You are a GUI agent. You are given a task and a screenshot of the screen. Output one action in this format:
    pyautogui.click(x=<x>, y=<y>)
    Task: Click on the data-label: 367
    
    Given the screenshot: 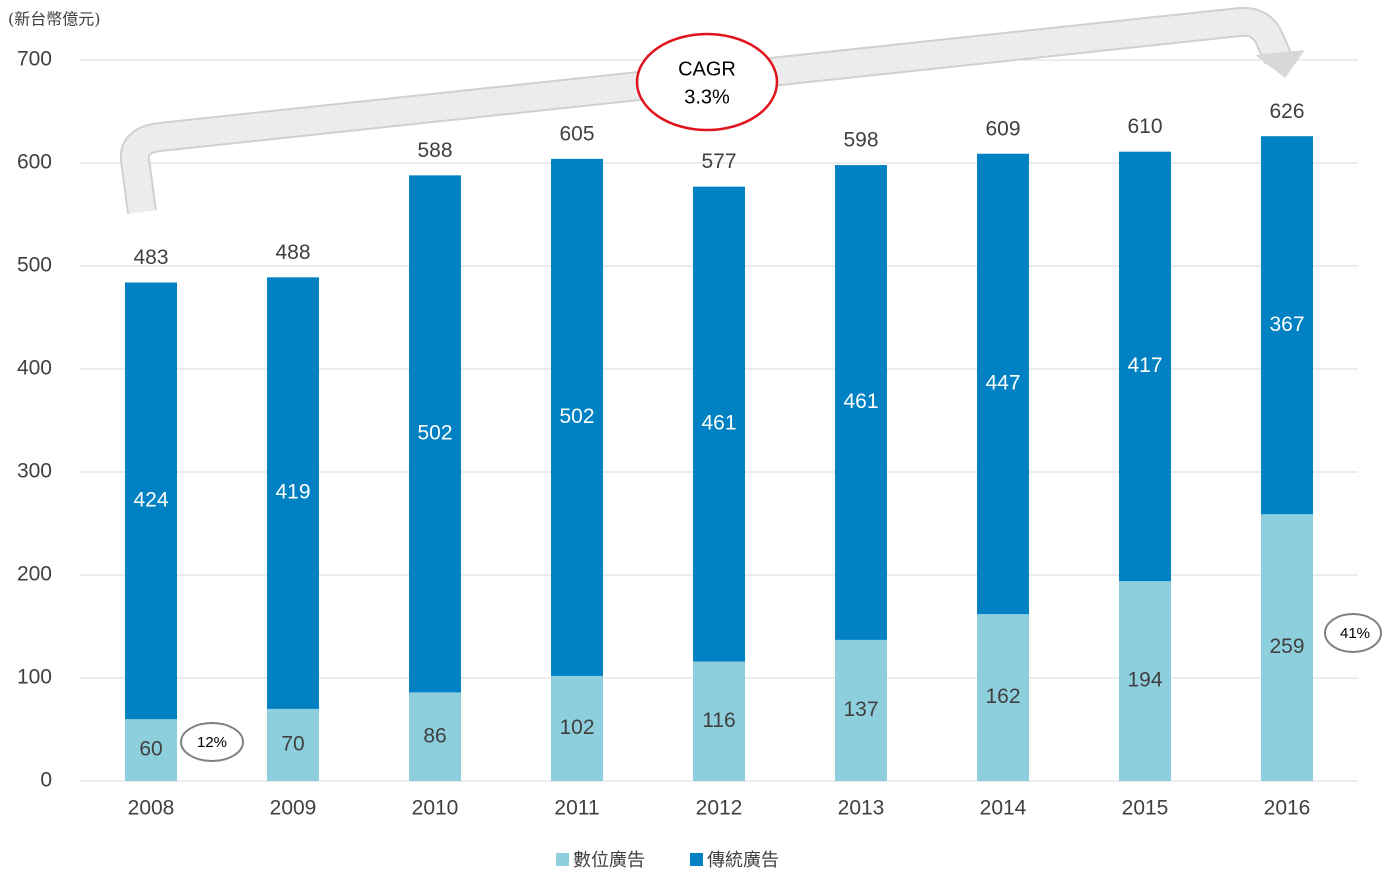 What is the action you would take?
    pyautogui.click(x=1286, y=324)
    